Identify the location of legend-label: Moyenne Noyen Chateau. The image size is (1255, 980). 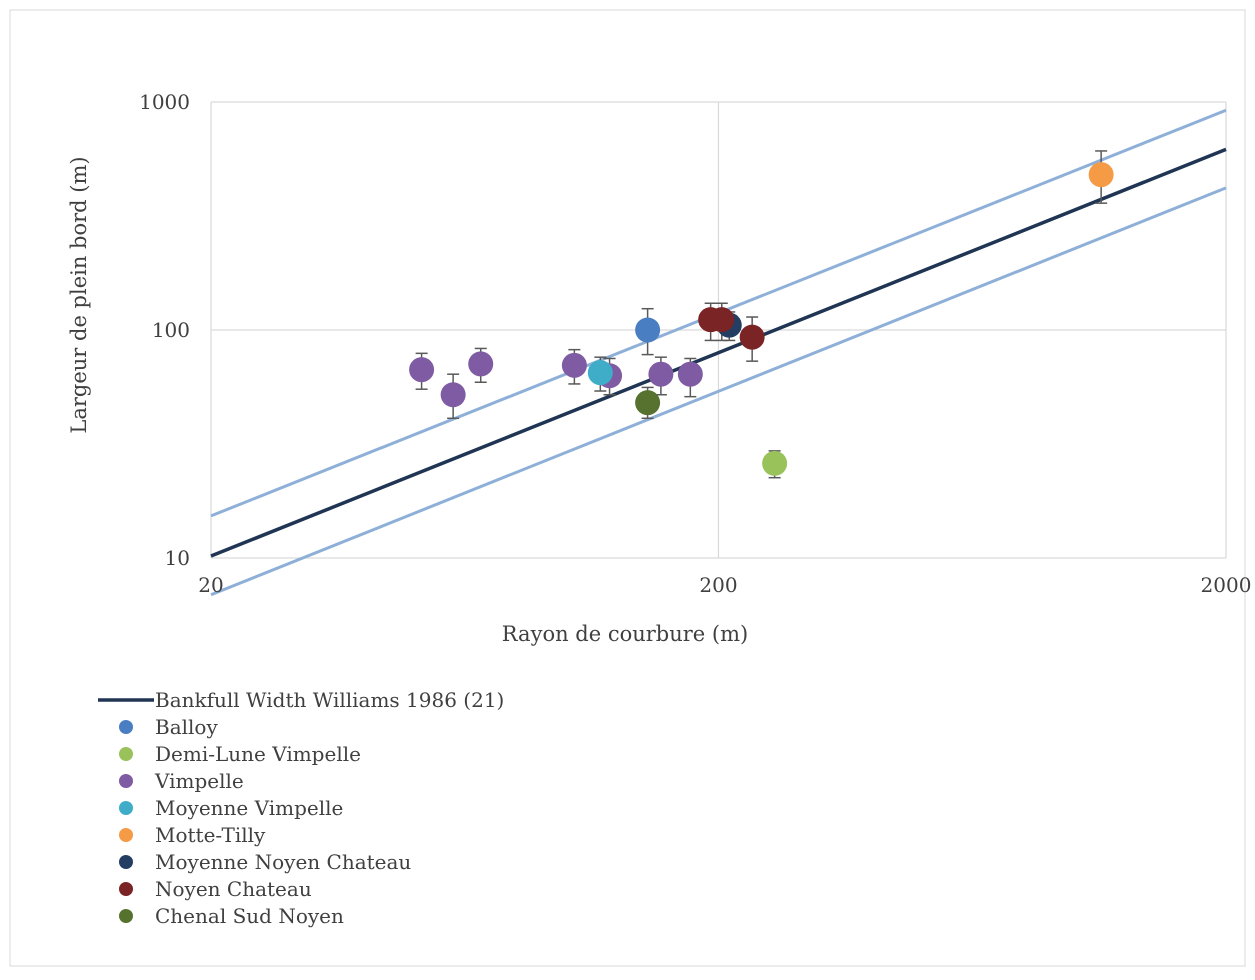
(283, 862).